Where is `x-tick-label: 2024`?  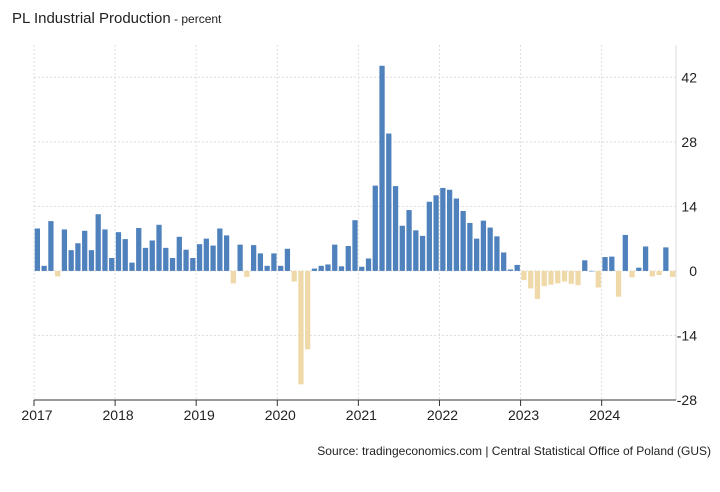 x-tick-label: 2024 is located at coordinates (604, 415).